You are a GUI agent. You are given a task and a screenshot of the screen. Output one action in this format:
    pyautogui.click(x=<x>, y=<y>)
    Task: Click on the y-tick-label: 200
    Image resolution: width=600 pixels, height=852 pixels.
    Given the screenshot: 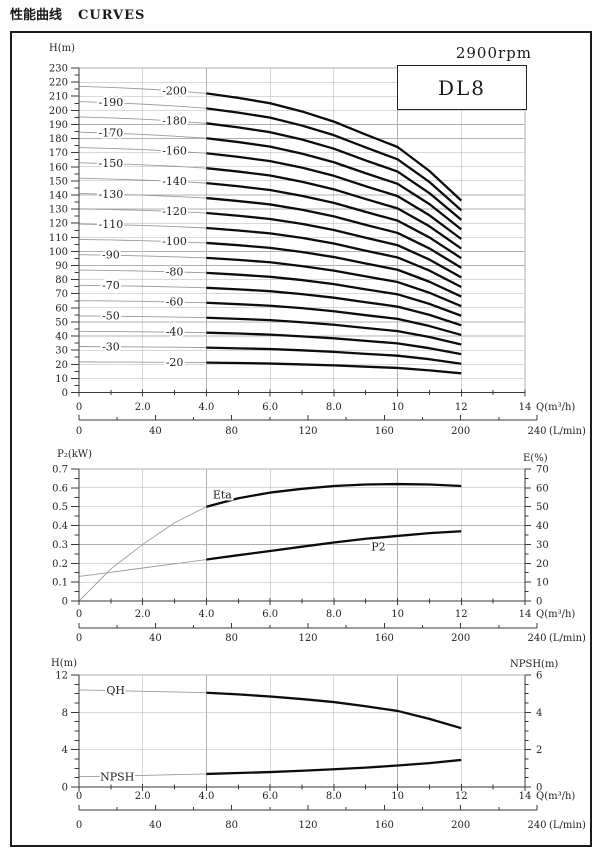 What is the action you would take?
    pyautogui.click(x=58, y=111)
    